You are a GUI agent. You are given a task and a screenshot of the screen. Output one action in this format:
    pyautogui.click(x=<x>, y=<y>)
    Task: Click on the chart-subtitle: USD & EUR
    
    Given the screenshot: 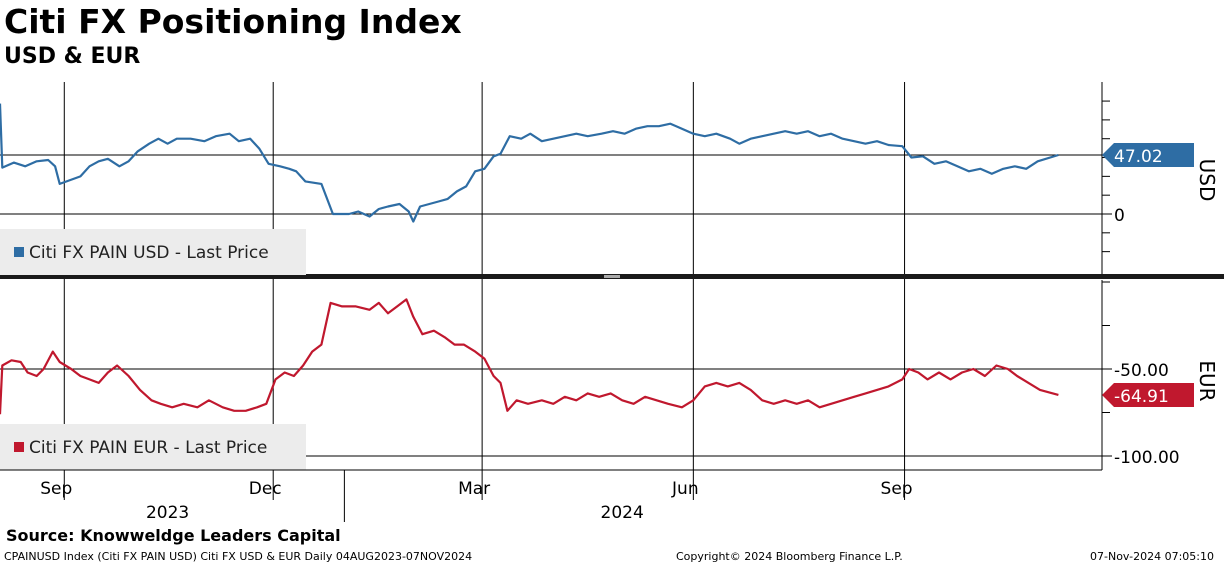 What is the action you would take?
    pyautogui.click(x=72, y=56)
    